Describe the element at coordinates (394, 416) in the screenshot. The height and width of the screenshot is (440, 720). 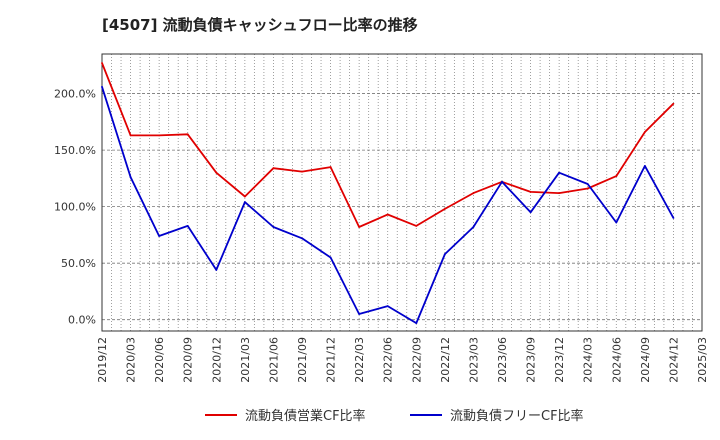
I see `legend: 流動負債営業CF比率 流動負債フリーCF比率` at that location.